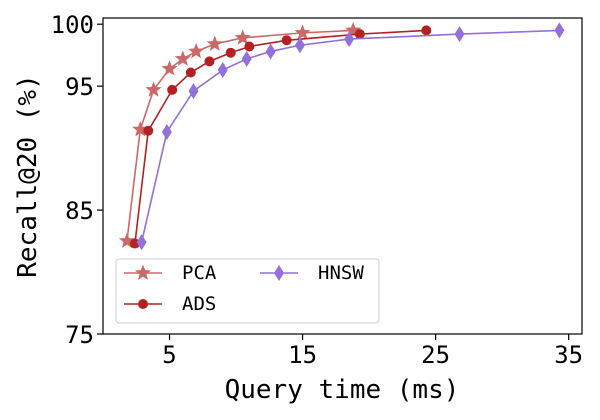 Image resolution: width=600 pixels, height=420 pixels. I want to click on legend-item-pca: PCA, so click(170, 273).